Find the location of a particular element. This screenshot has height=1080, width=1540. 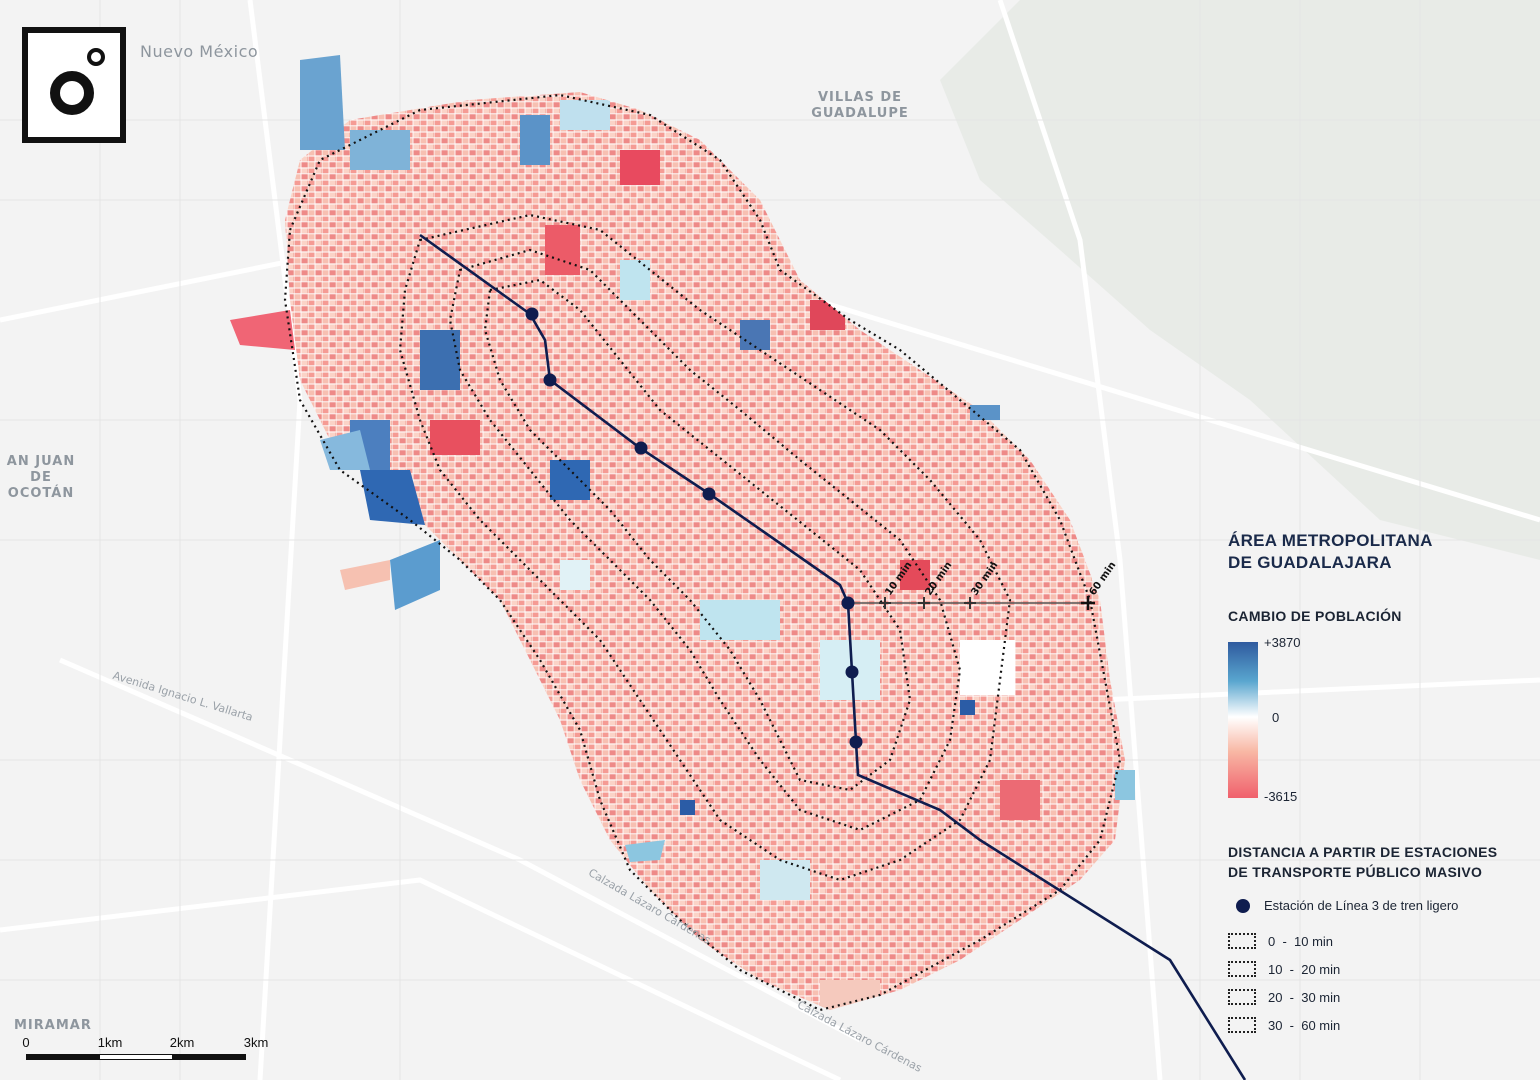

legend-distance-row: 20 - 30 min is located at coordinates (1284, 997).